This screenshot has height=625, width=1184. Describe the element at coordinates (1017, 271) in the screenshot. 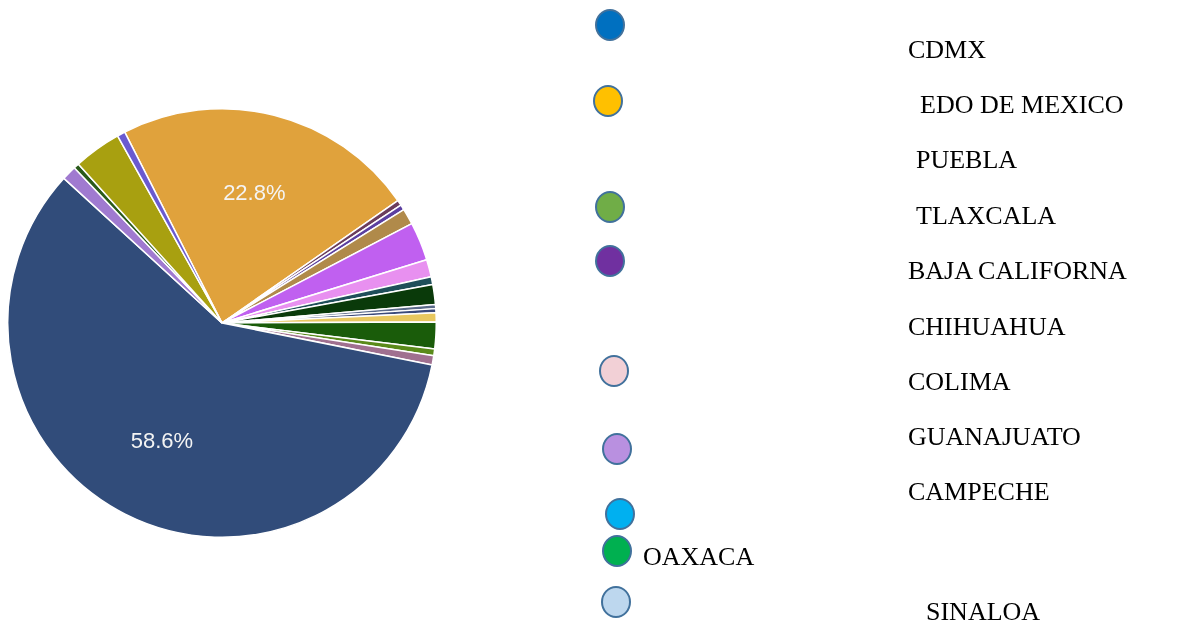

I see `text: BAJA CALIFORNA` at that location.